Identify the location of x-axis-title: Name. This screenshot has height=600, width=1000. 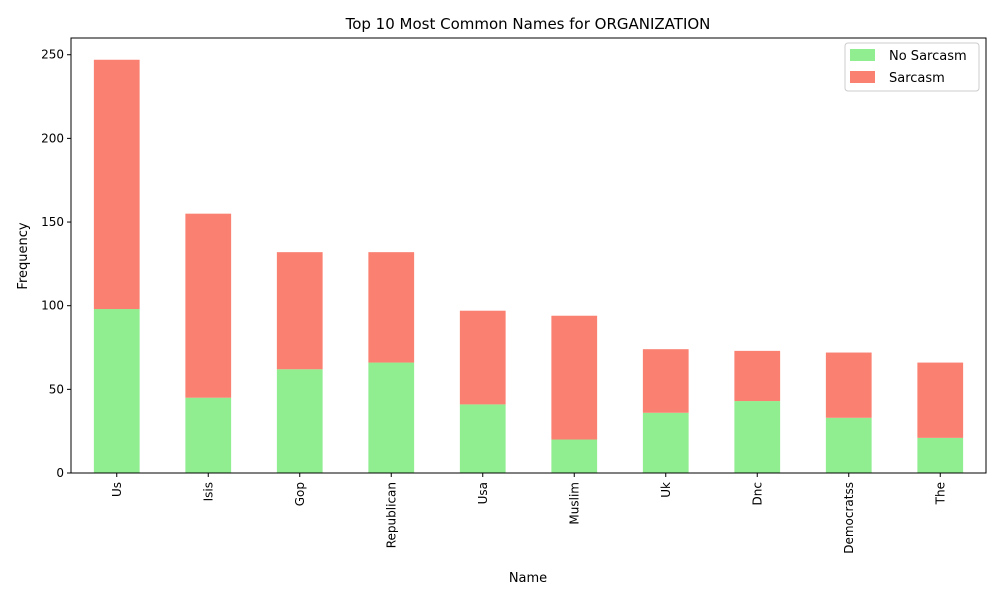
(528, 578).